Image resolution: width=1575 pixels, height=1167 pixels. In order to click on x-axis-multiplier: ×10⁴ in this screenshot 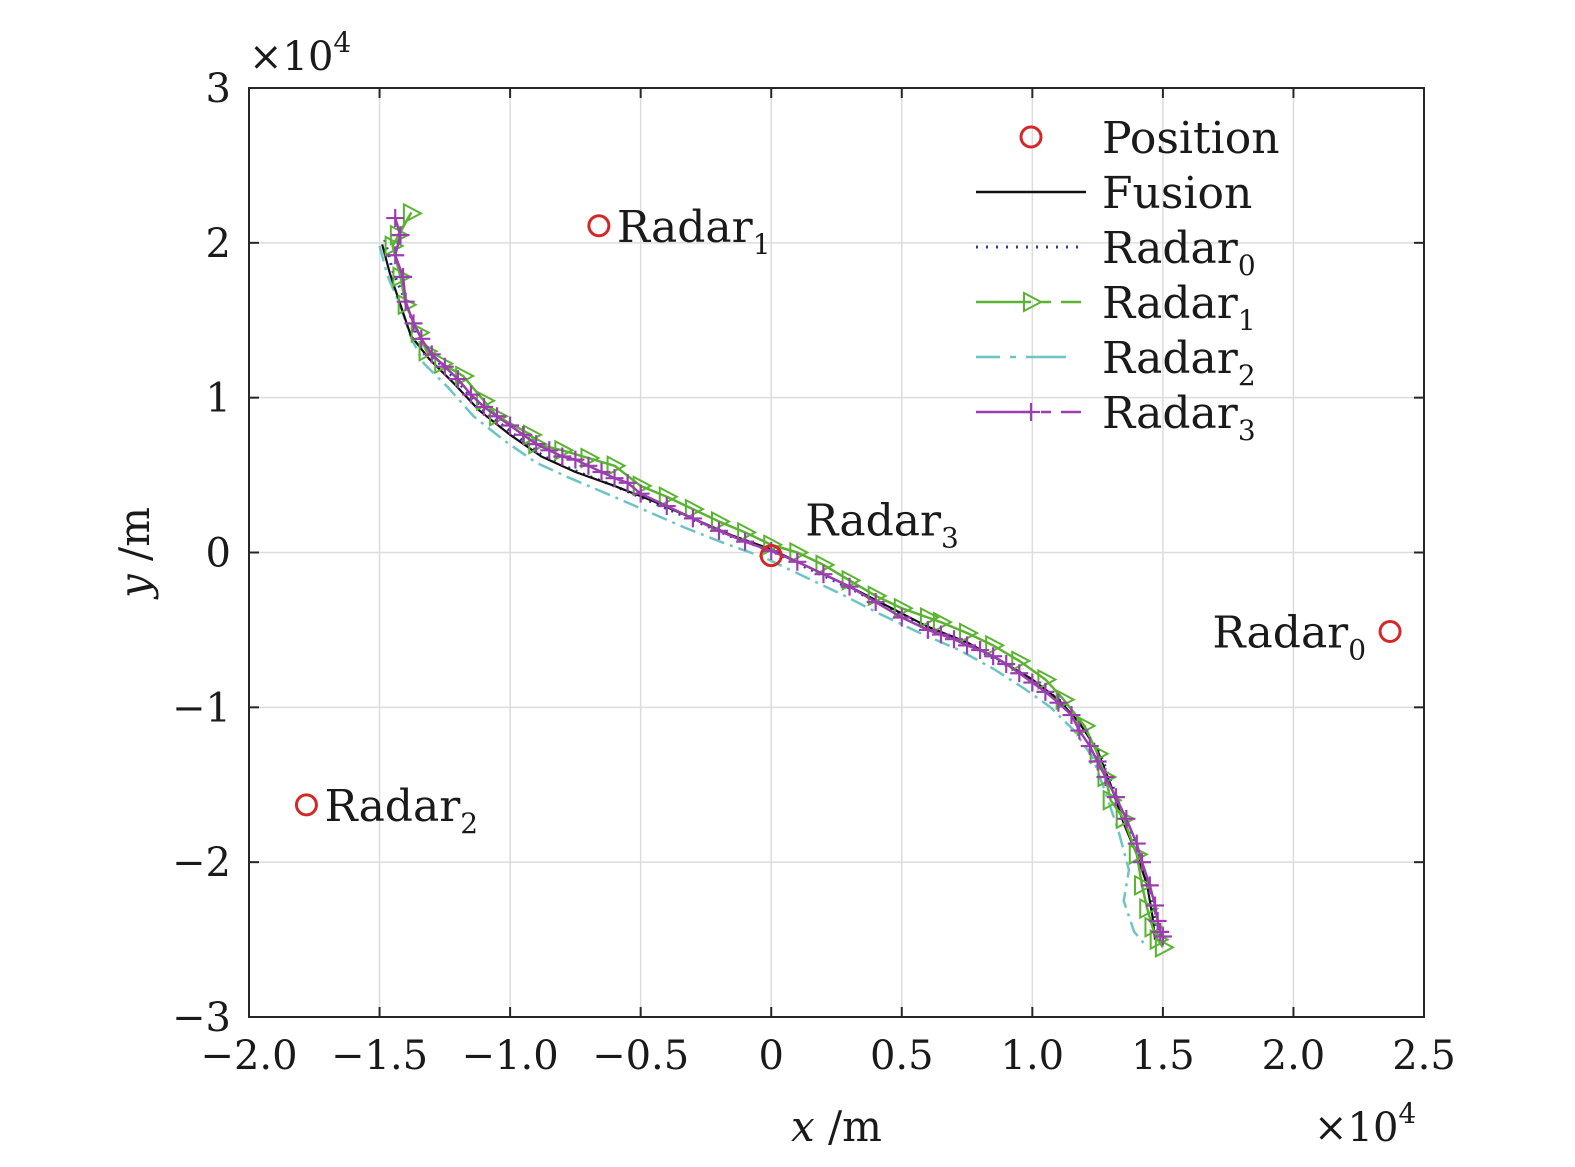, I will do `click(1365, 1124)`.